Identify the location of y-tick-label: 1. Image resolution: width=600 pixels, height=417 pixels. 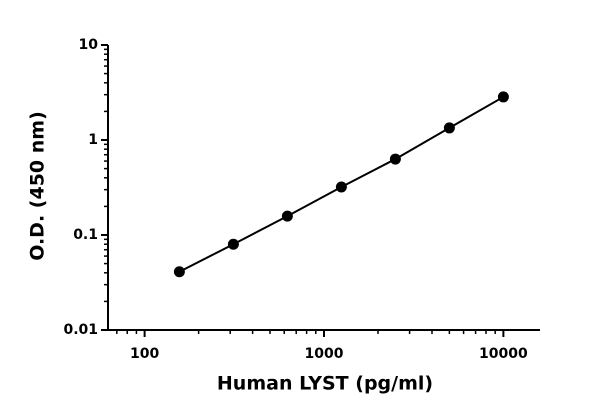
(93, 140).